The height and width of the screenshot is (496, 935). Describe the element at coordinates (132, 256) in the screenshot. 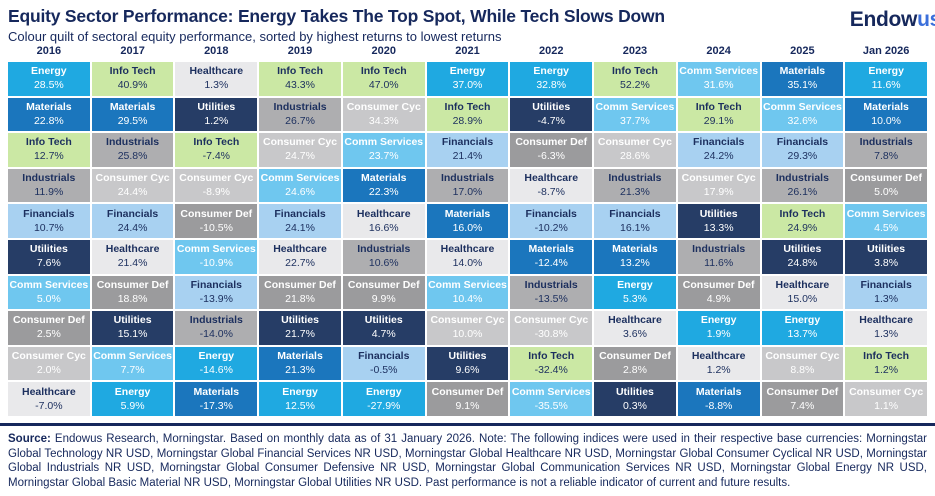

I see `quilt-cell: Healthcare 21.4%` at that location.